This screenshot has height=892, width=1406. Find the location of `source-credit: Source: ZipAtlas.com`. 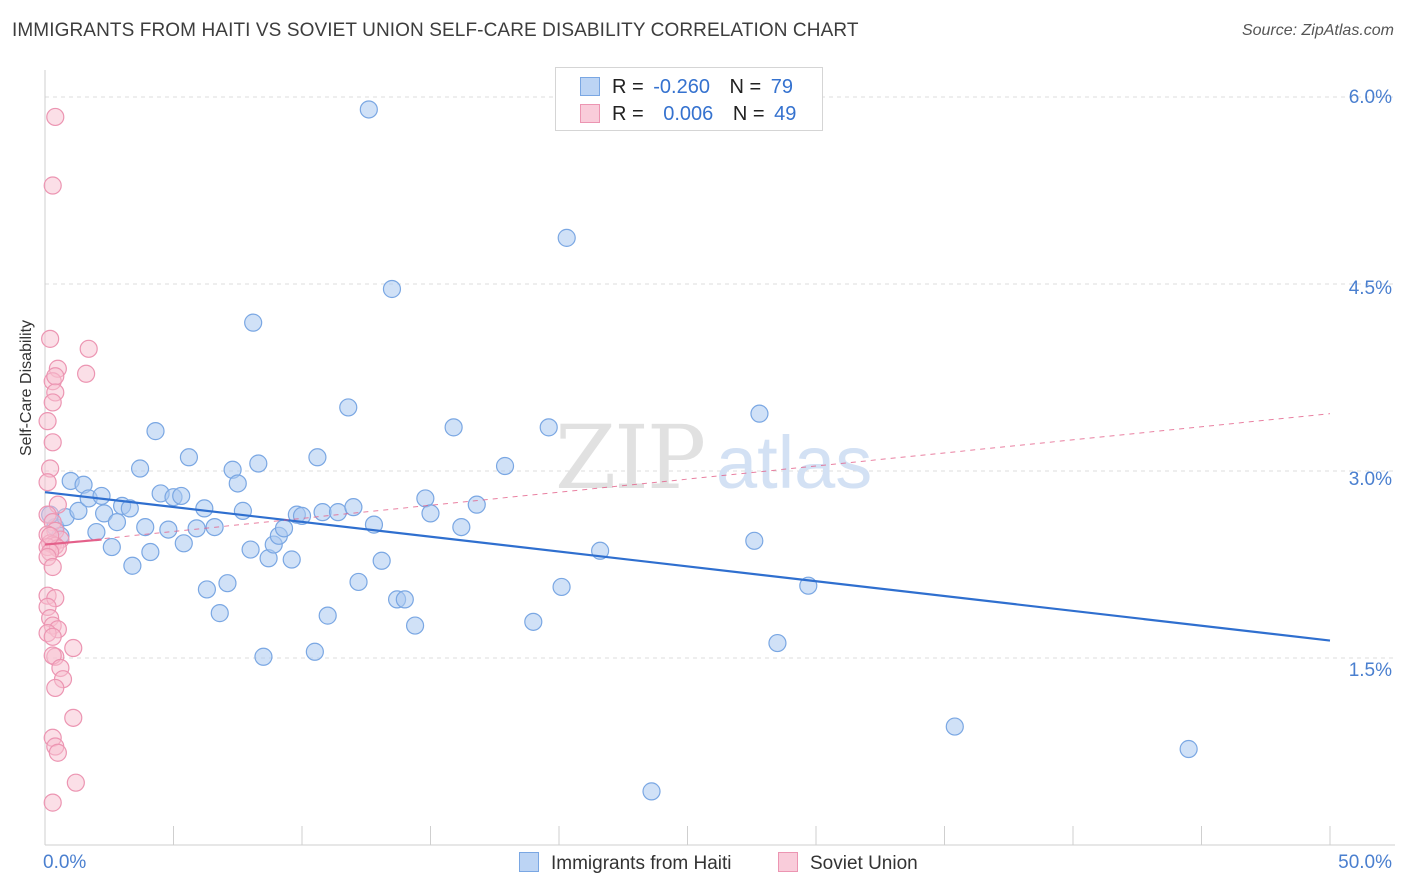

source-credit: Source: ZipAtlas.com is located at coordinates (1317, 30).